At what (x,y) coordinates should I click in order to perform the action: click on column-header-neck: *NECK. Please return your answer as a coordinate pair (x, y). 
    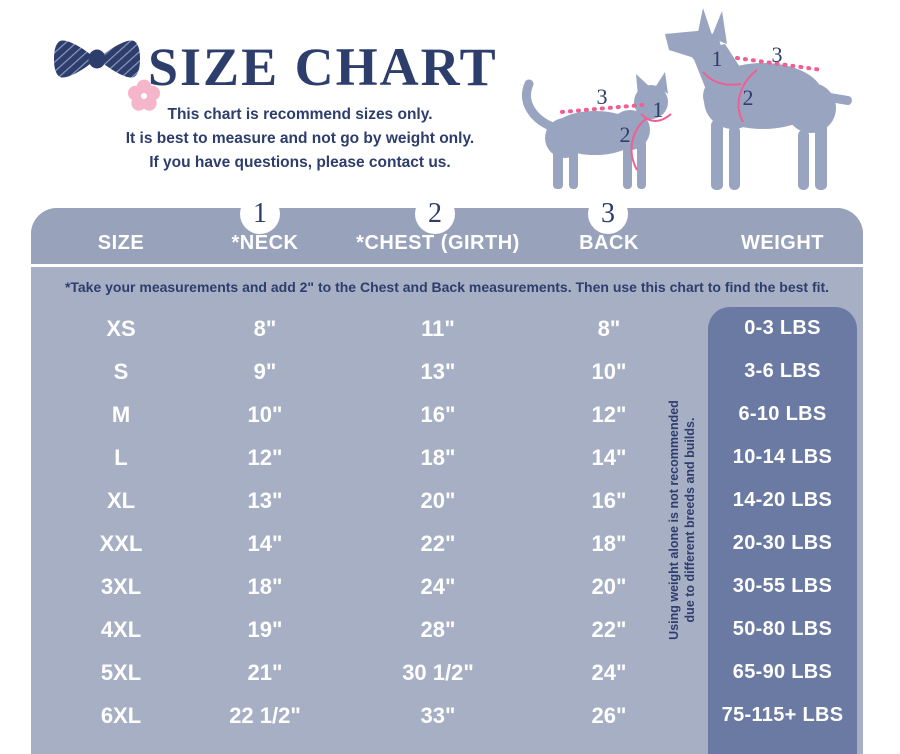
    Looking at the image, I should click on (265, 243).